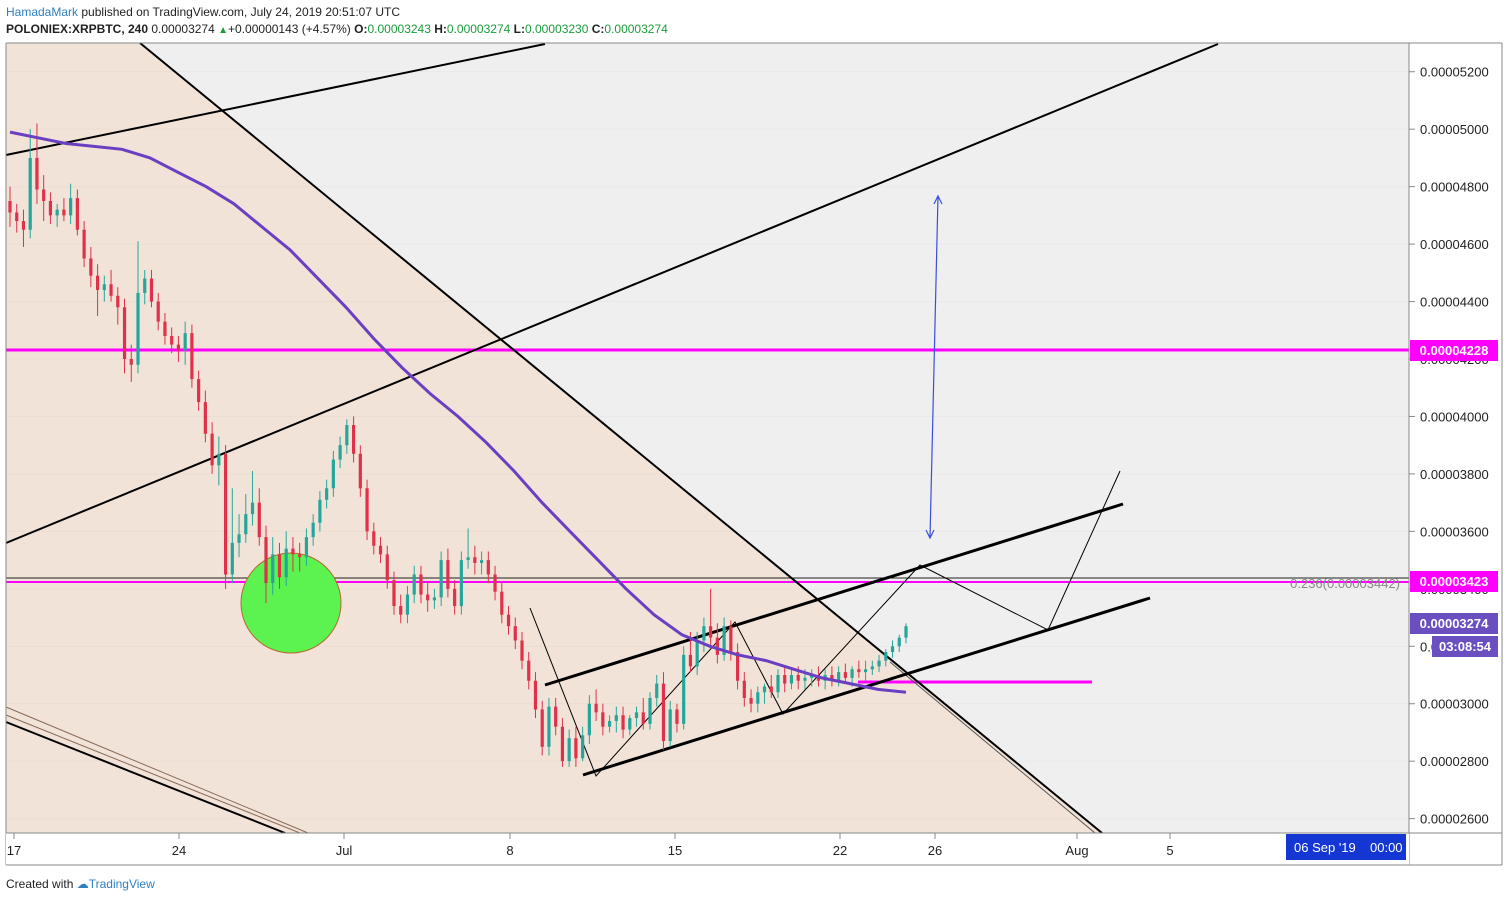 The width and height of the screenshot is (1507, 902). I want to click on author-name: HamadaMark, so click(42, 12).